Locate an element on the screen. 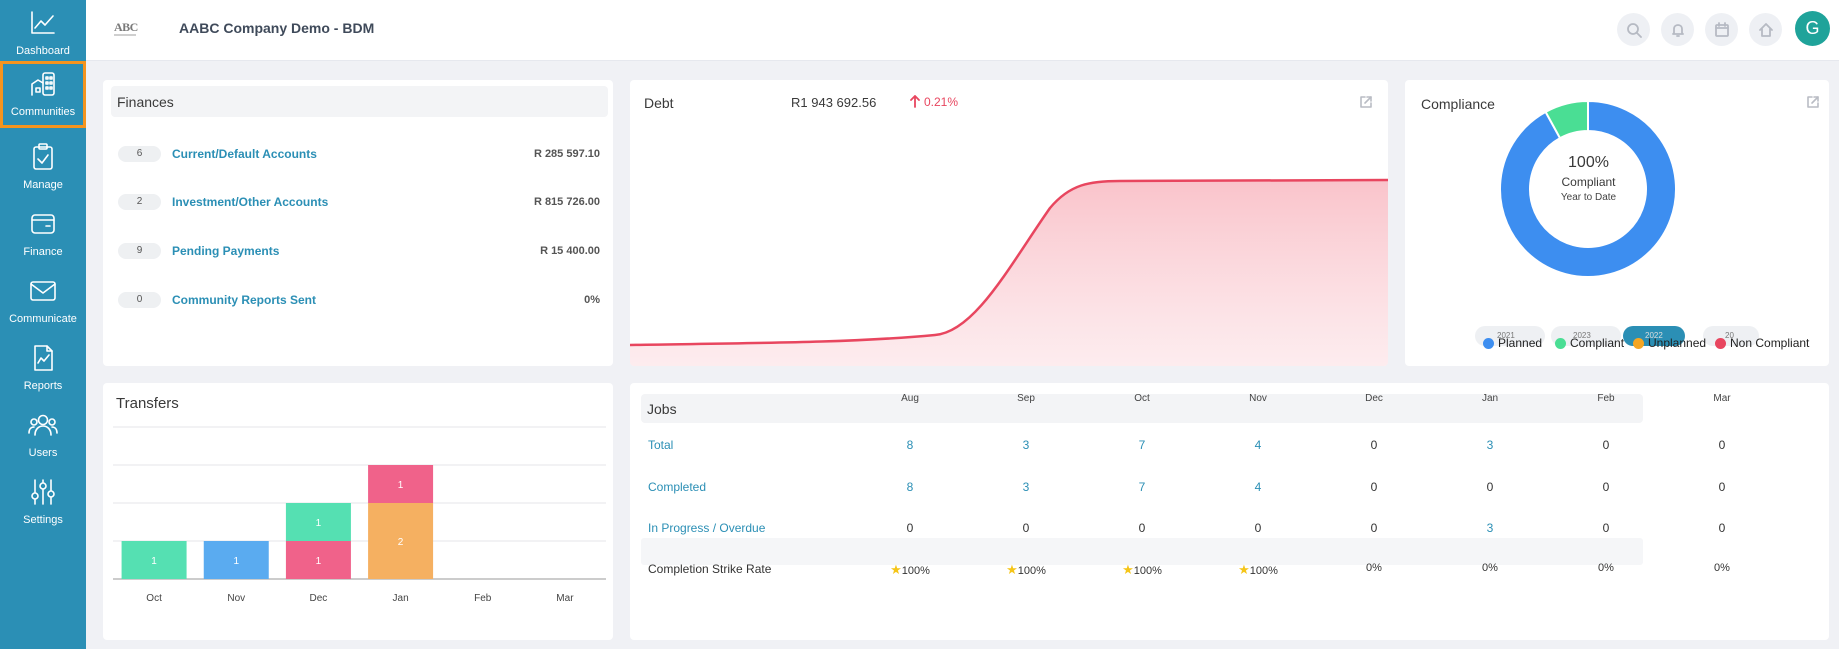 The image size is (1839, 649). sidebar-item-finance: Finance is located at coordinates (43, 234).